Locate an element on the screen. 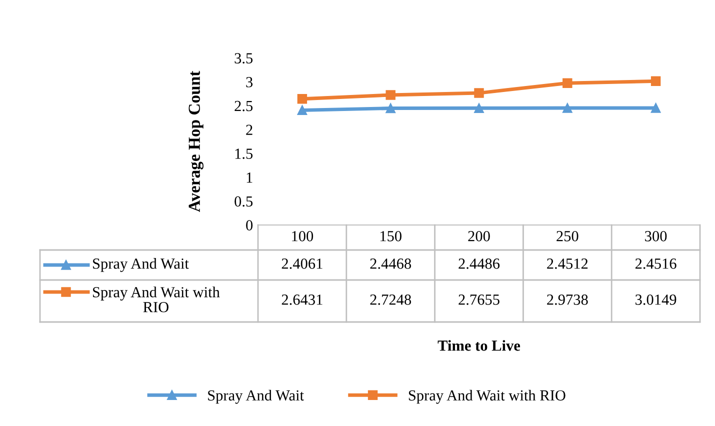 The height and width of the screenshot is (426, 715). y-tick-label: 2.5 is located at coordinates (243, 106).